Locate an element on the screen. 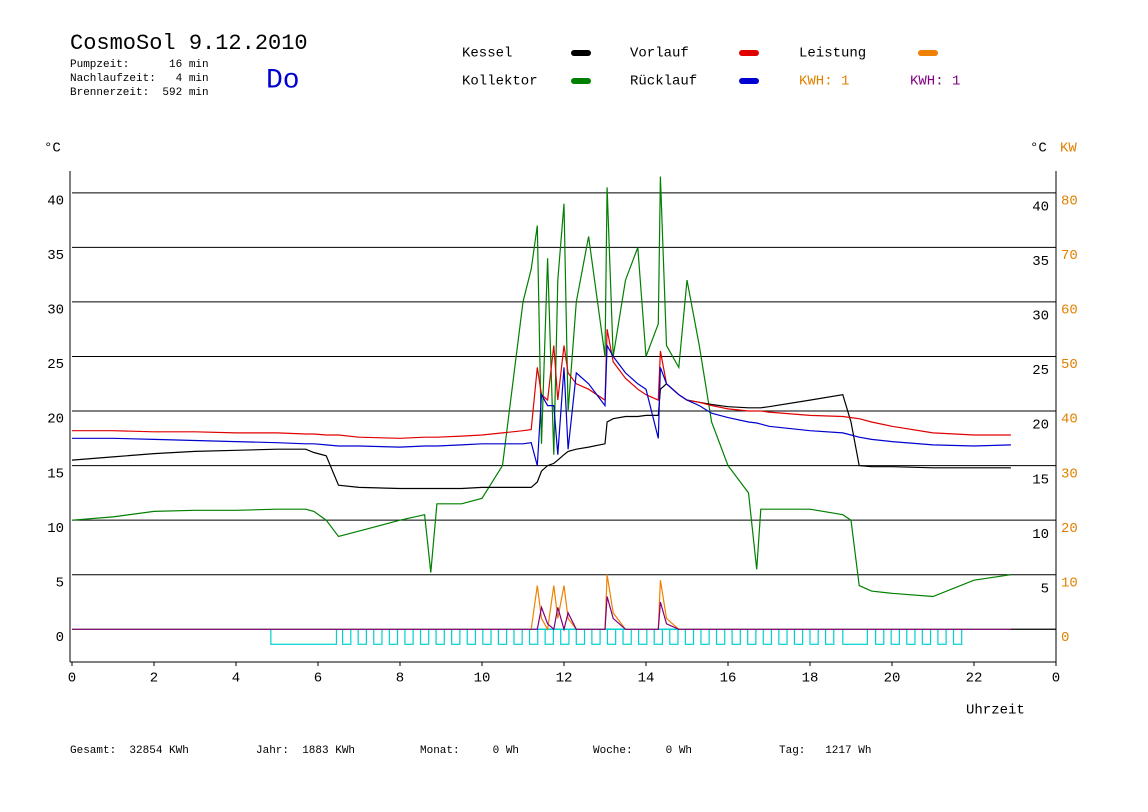  y2-axis-label: °C is located at coordinates (1038, 149).